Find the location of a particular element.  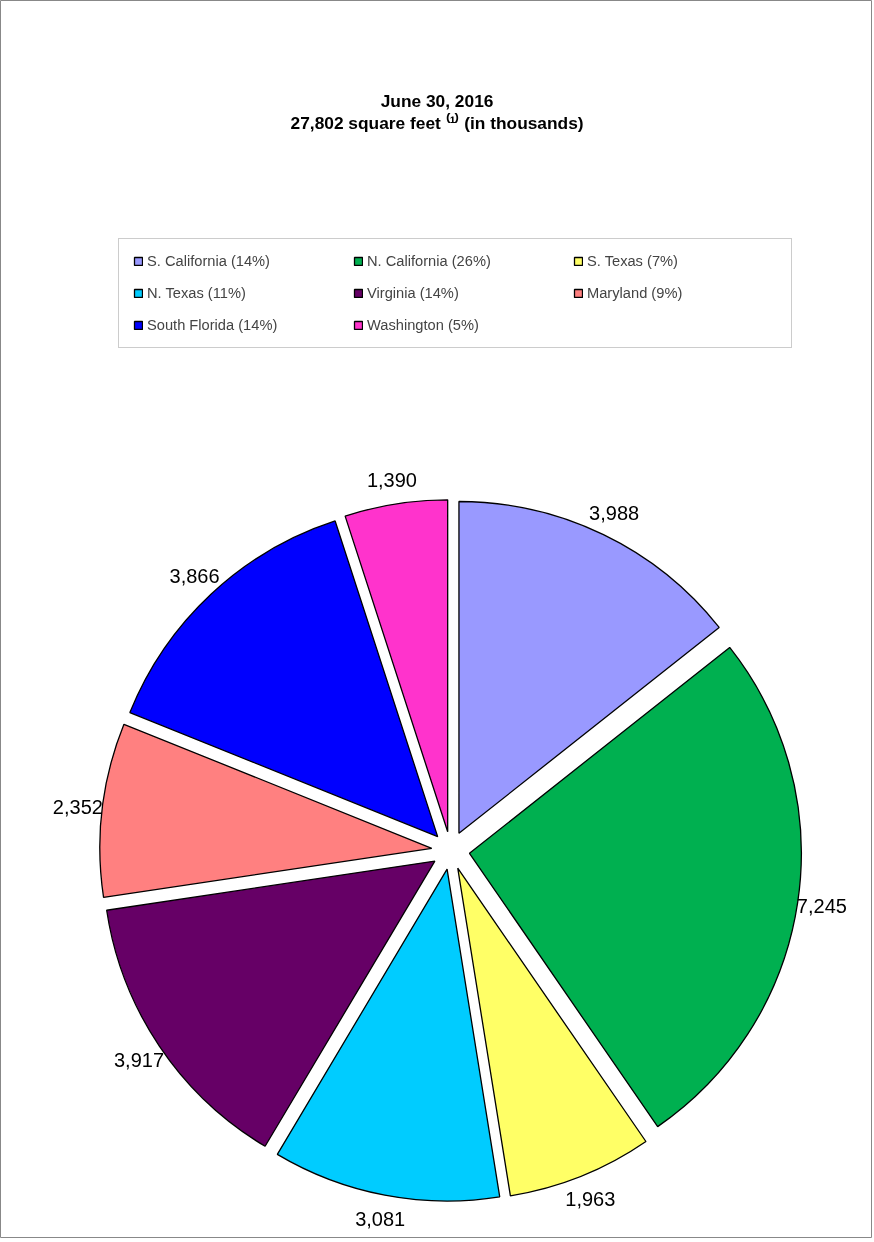

chart-title: June 30, 2016 is located at coordinates (437, 100).